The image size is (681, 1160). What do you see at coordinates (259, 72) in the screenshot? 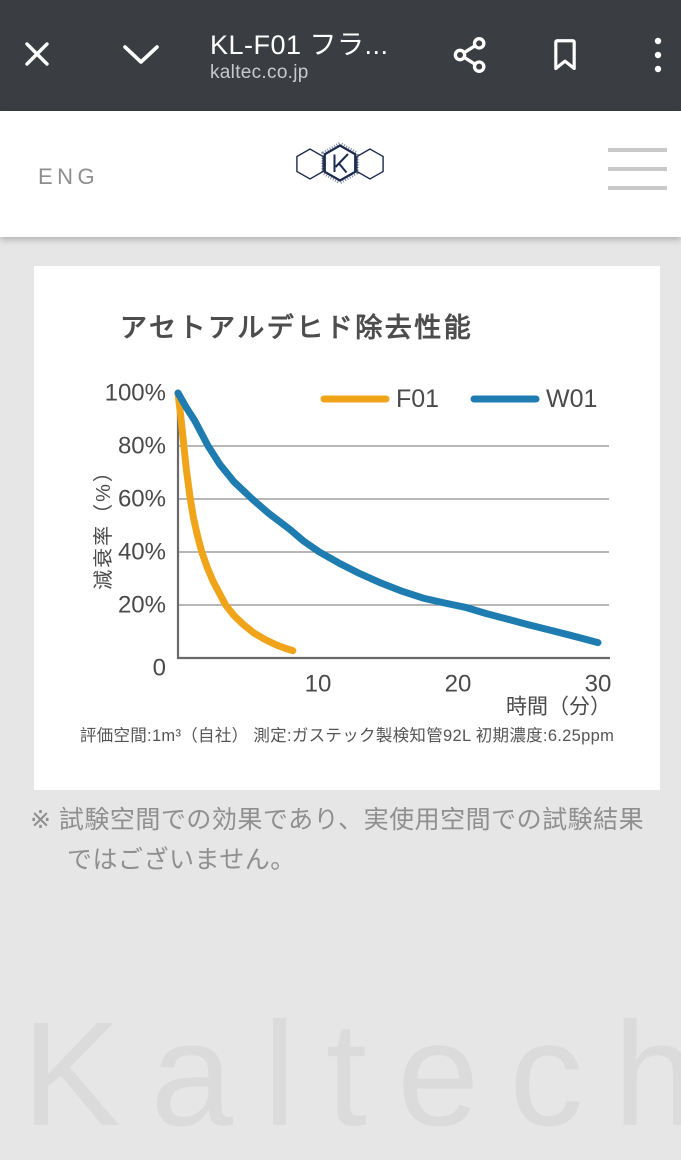
I see `page-url: kaltec.co.jp` at bounding box center [259, 72].